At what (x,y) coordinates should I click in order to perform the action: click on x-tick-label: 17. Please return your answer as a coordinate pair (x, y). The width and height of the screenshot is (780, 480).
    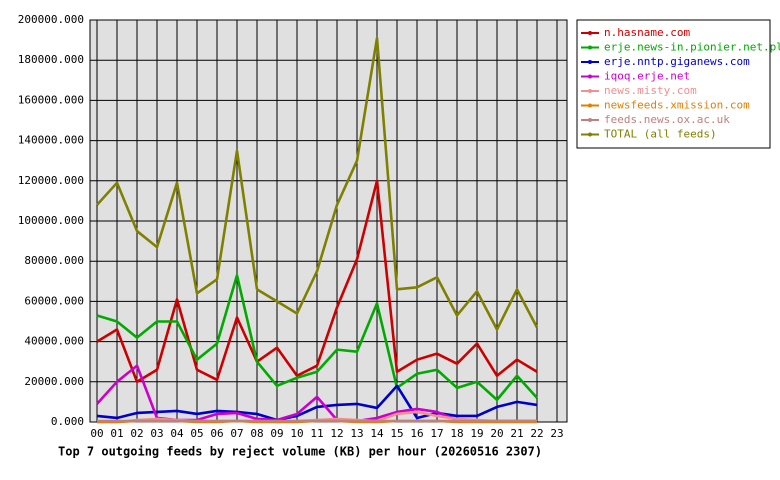
    Looking at the image, I should click on (436, 433).